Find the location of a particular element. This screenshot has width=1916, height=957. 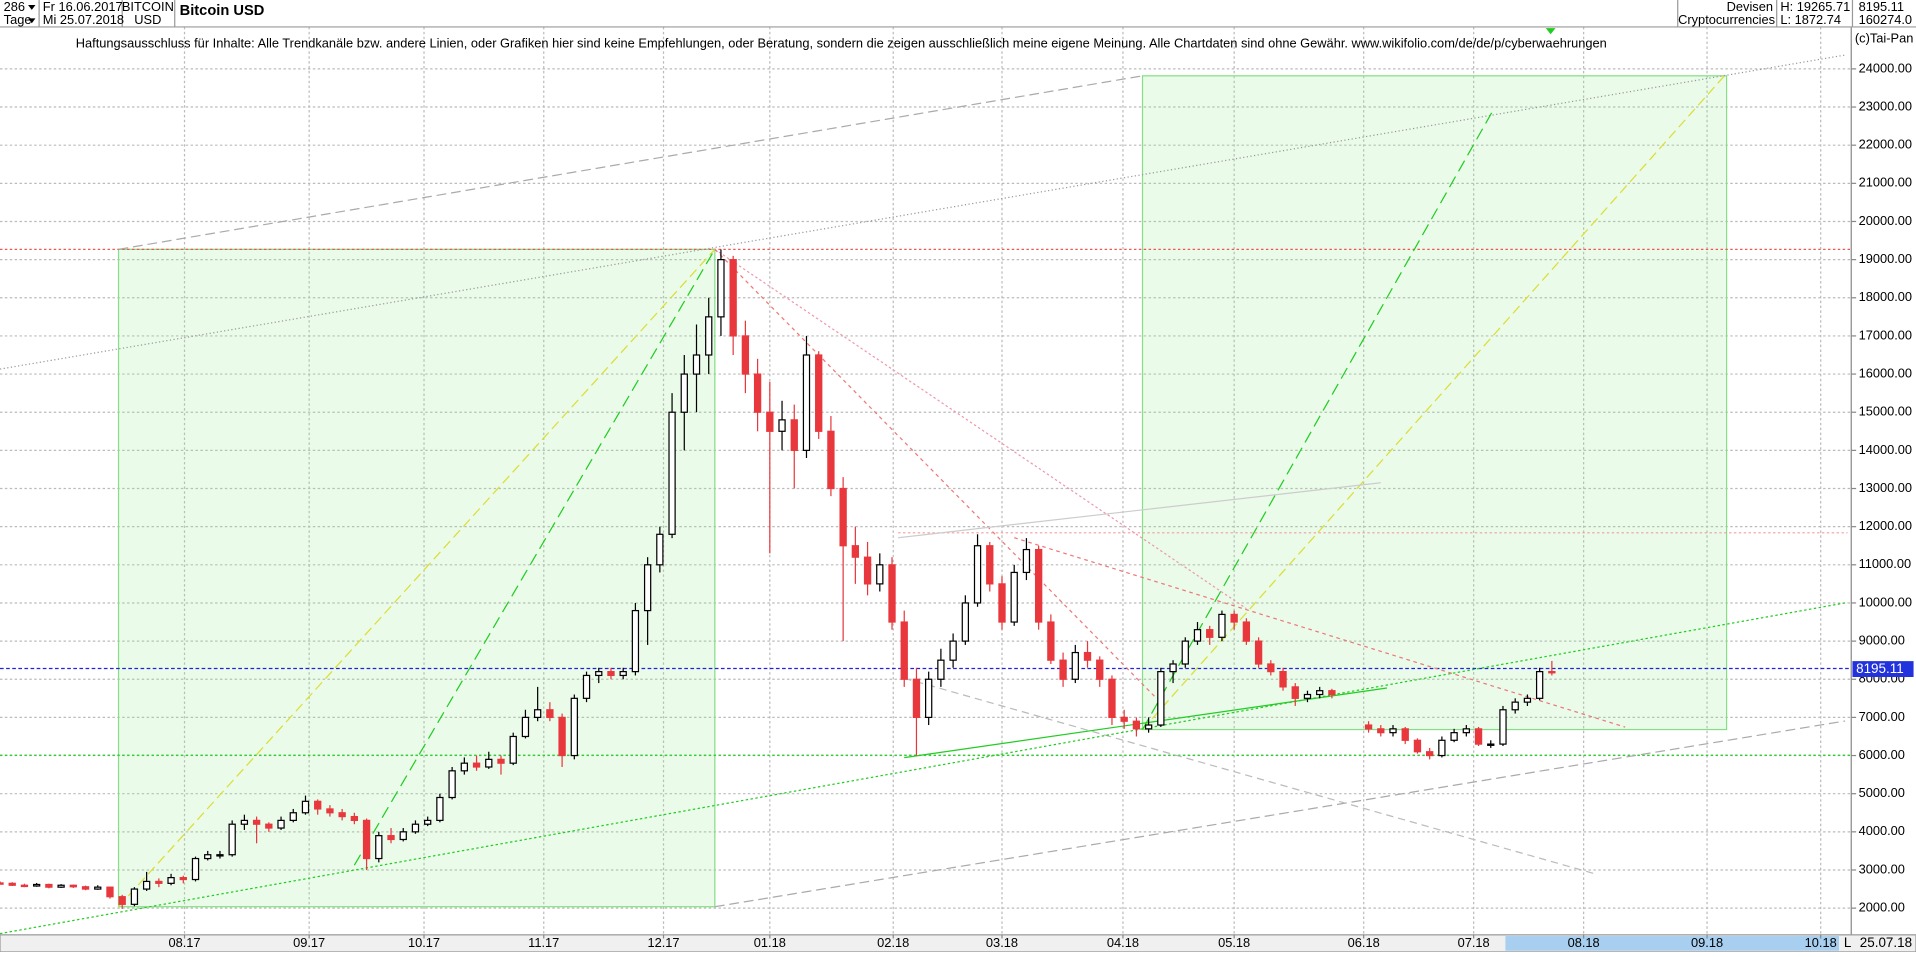

x-tick-label: 10.17 is located at coordinates (424, 942).